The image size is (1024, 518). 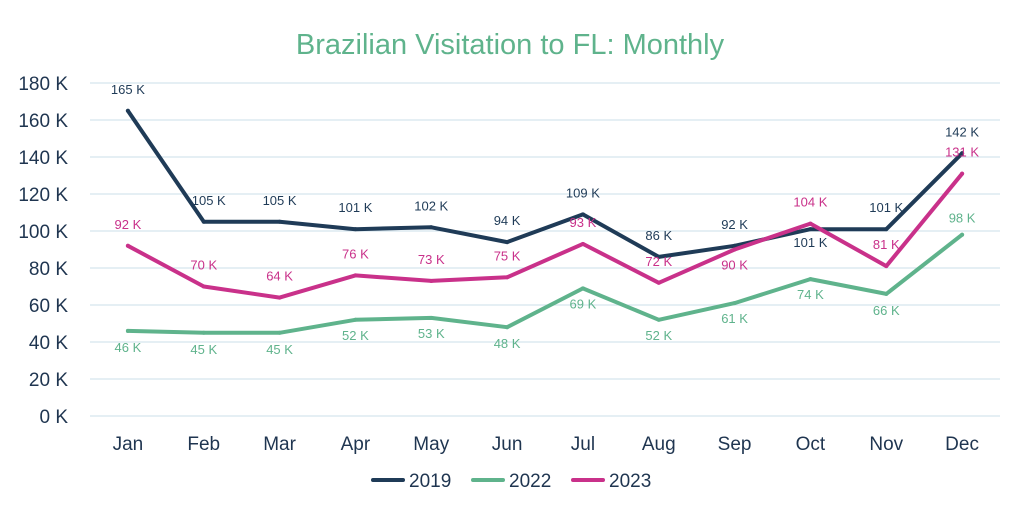 I want to click on y-tick-label: 180 K, so click(x=43, y=84).